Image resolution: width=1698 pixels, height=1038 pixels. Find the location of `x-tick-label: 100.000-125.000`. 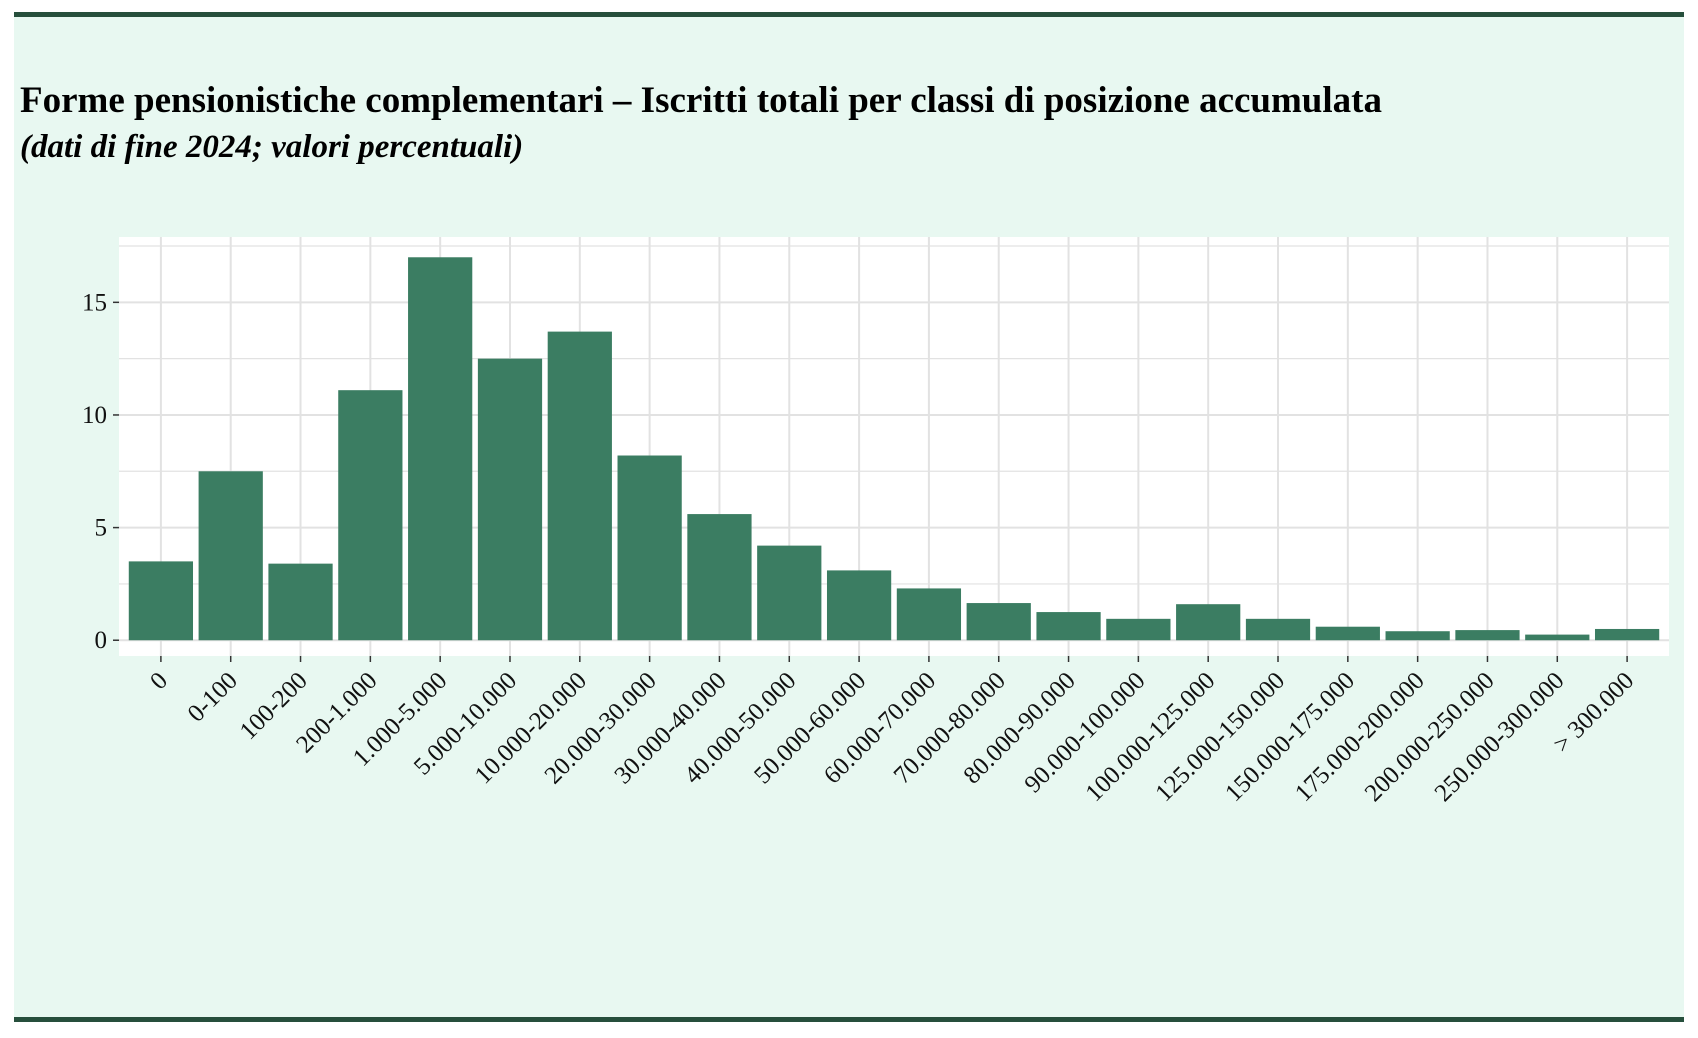

x-tick-label: 100.000-125.000 is located at coordinates (1151, 737).